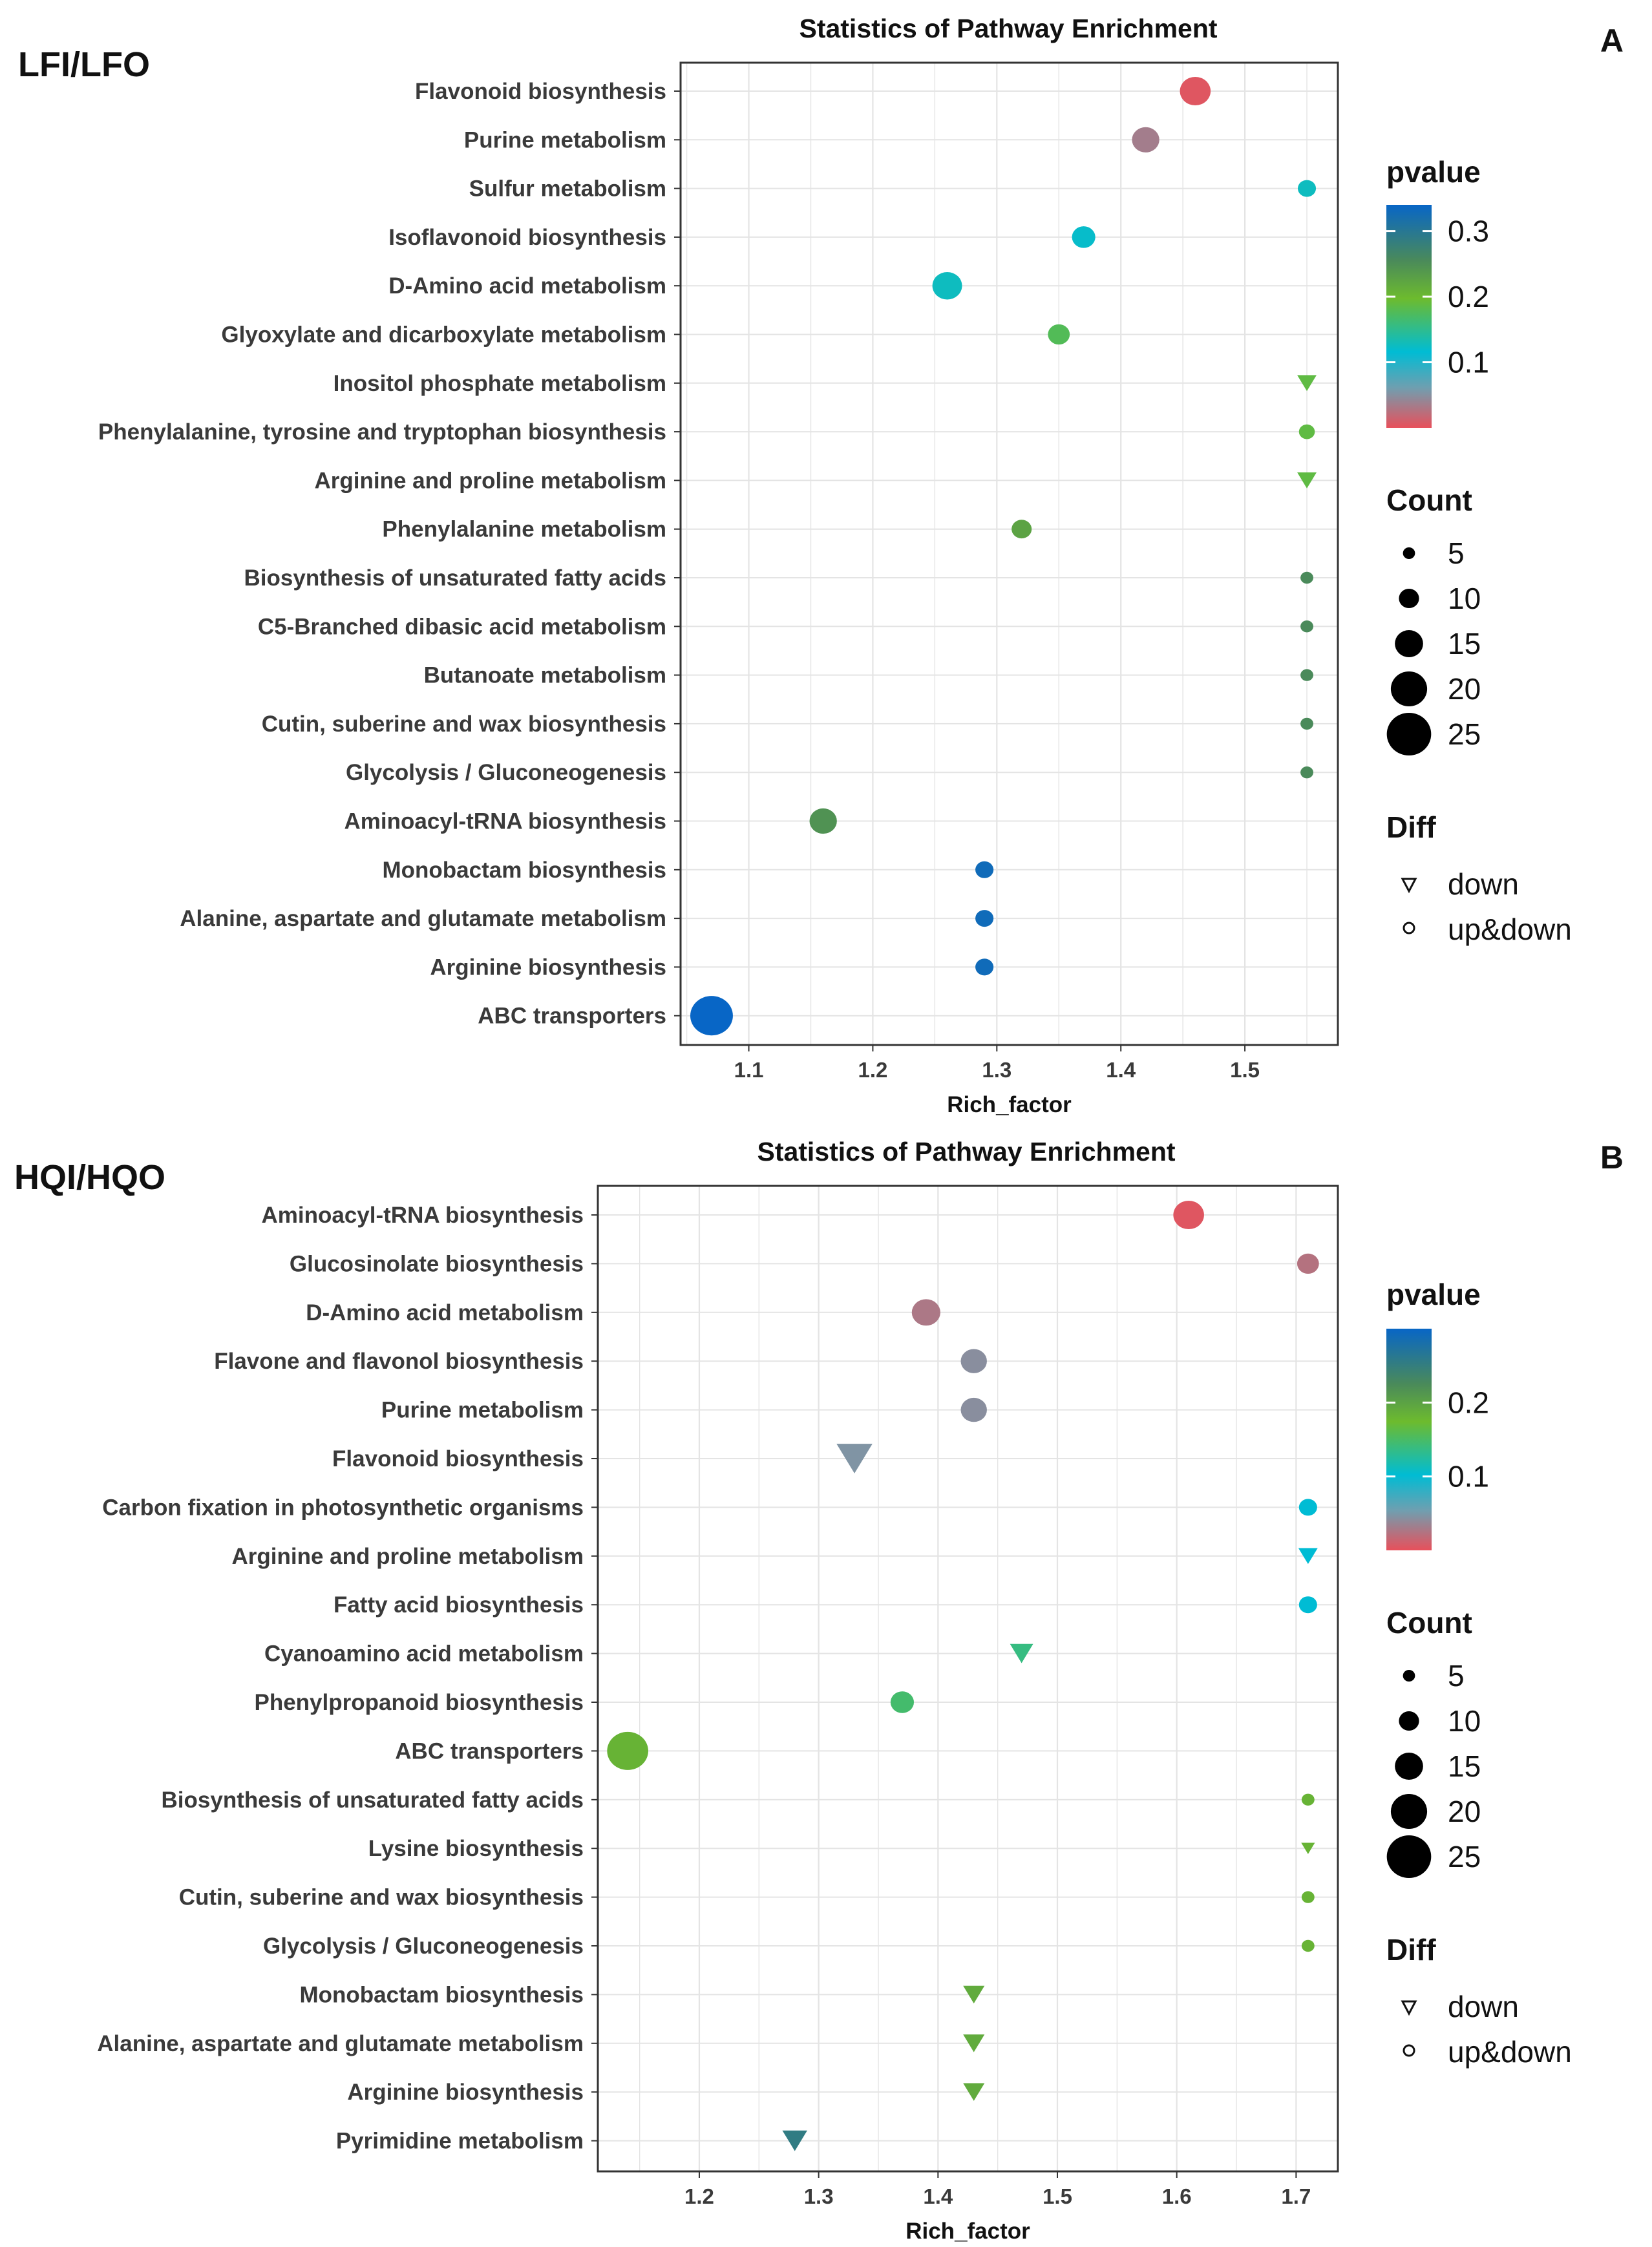  What do you see at coordinates (545, 675) in the screenshot?
I see `y-tick-label: Butanoate metabolism` at bounding box center [545, 675].